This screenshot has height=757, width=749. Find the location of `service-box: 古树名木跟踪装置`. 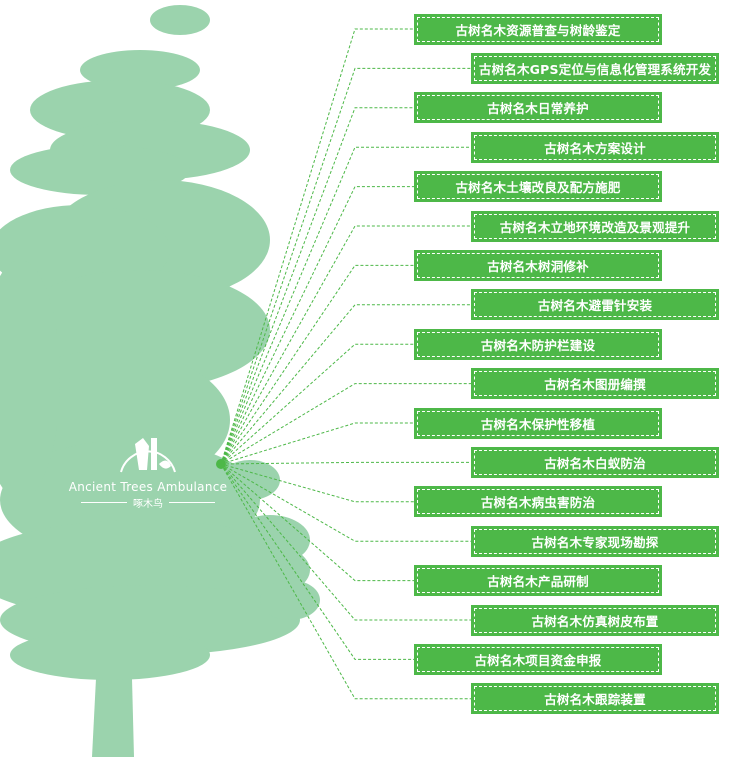

service-box: 古树名木跟踪装置 is located at coordinates (595, 699).